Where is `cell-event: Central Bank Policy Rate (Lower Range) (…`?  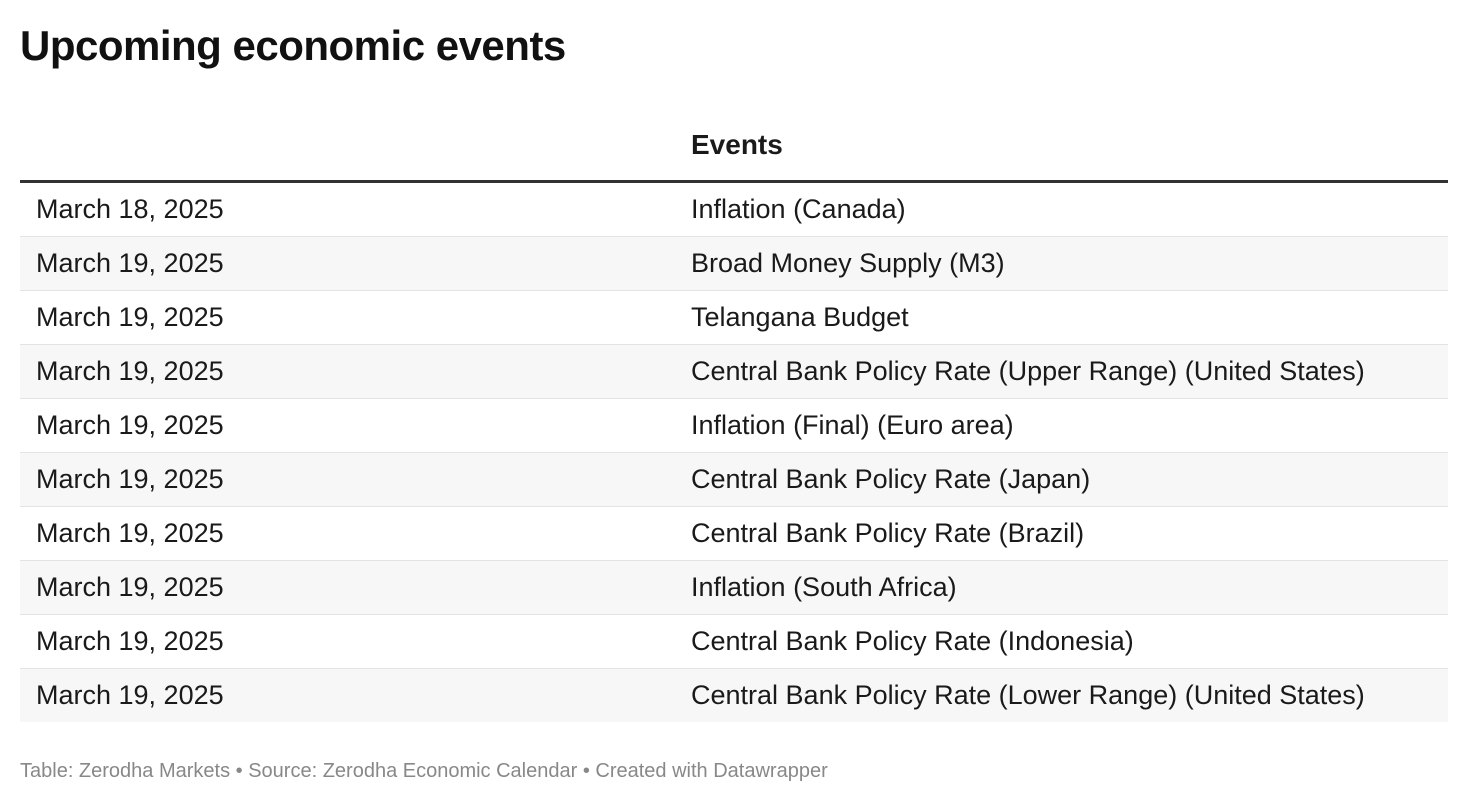
cell-event: Central Bank Policy Rate (Lower Range) (… is located at coordinates (1028, 695).